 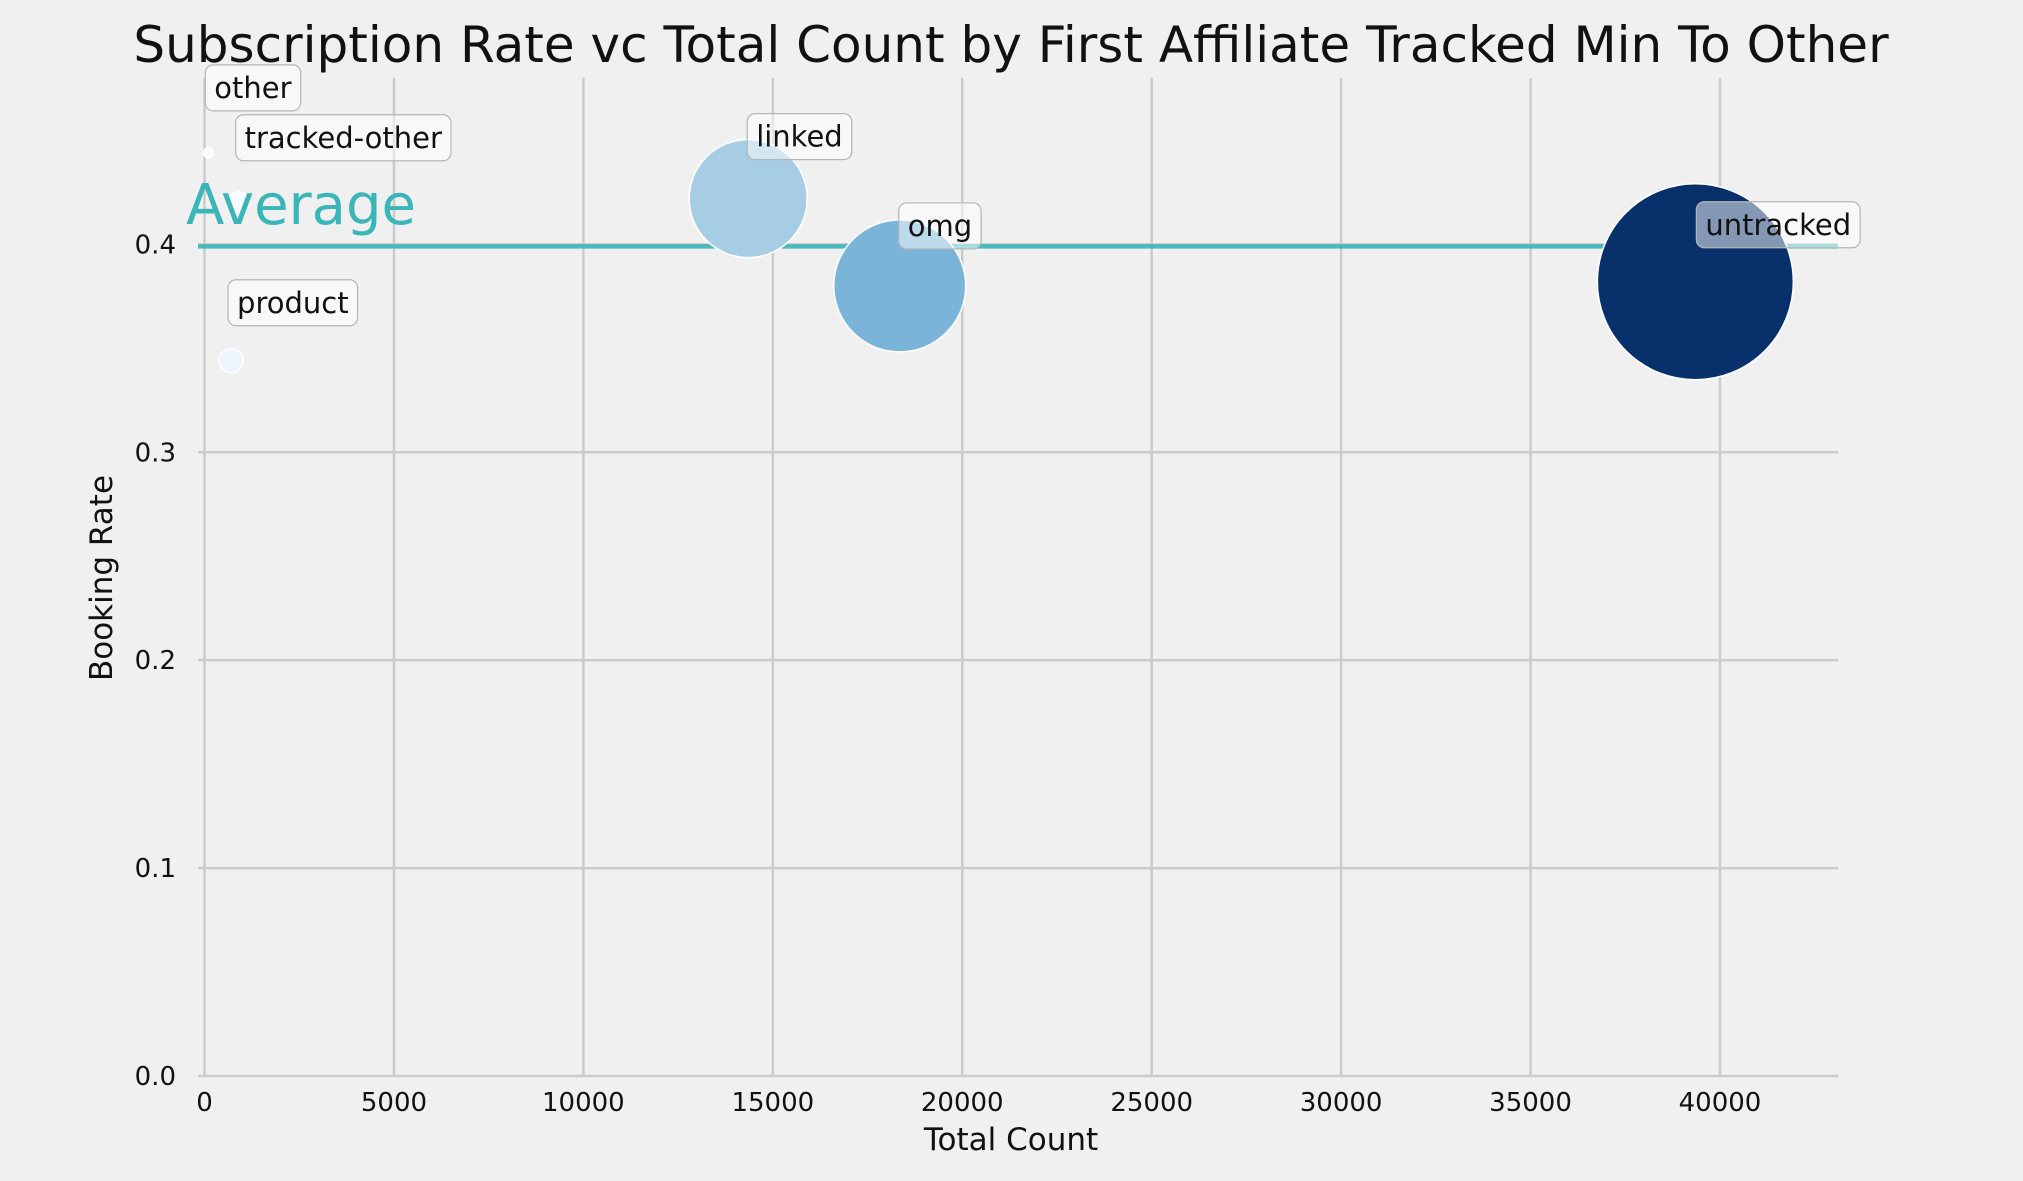 I want to click on x-tick-label: 20000, so click(x=962, y=1103).